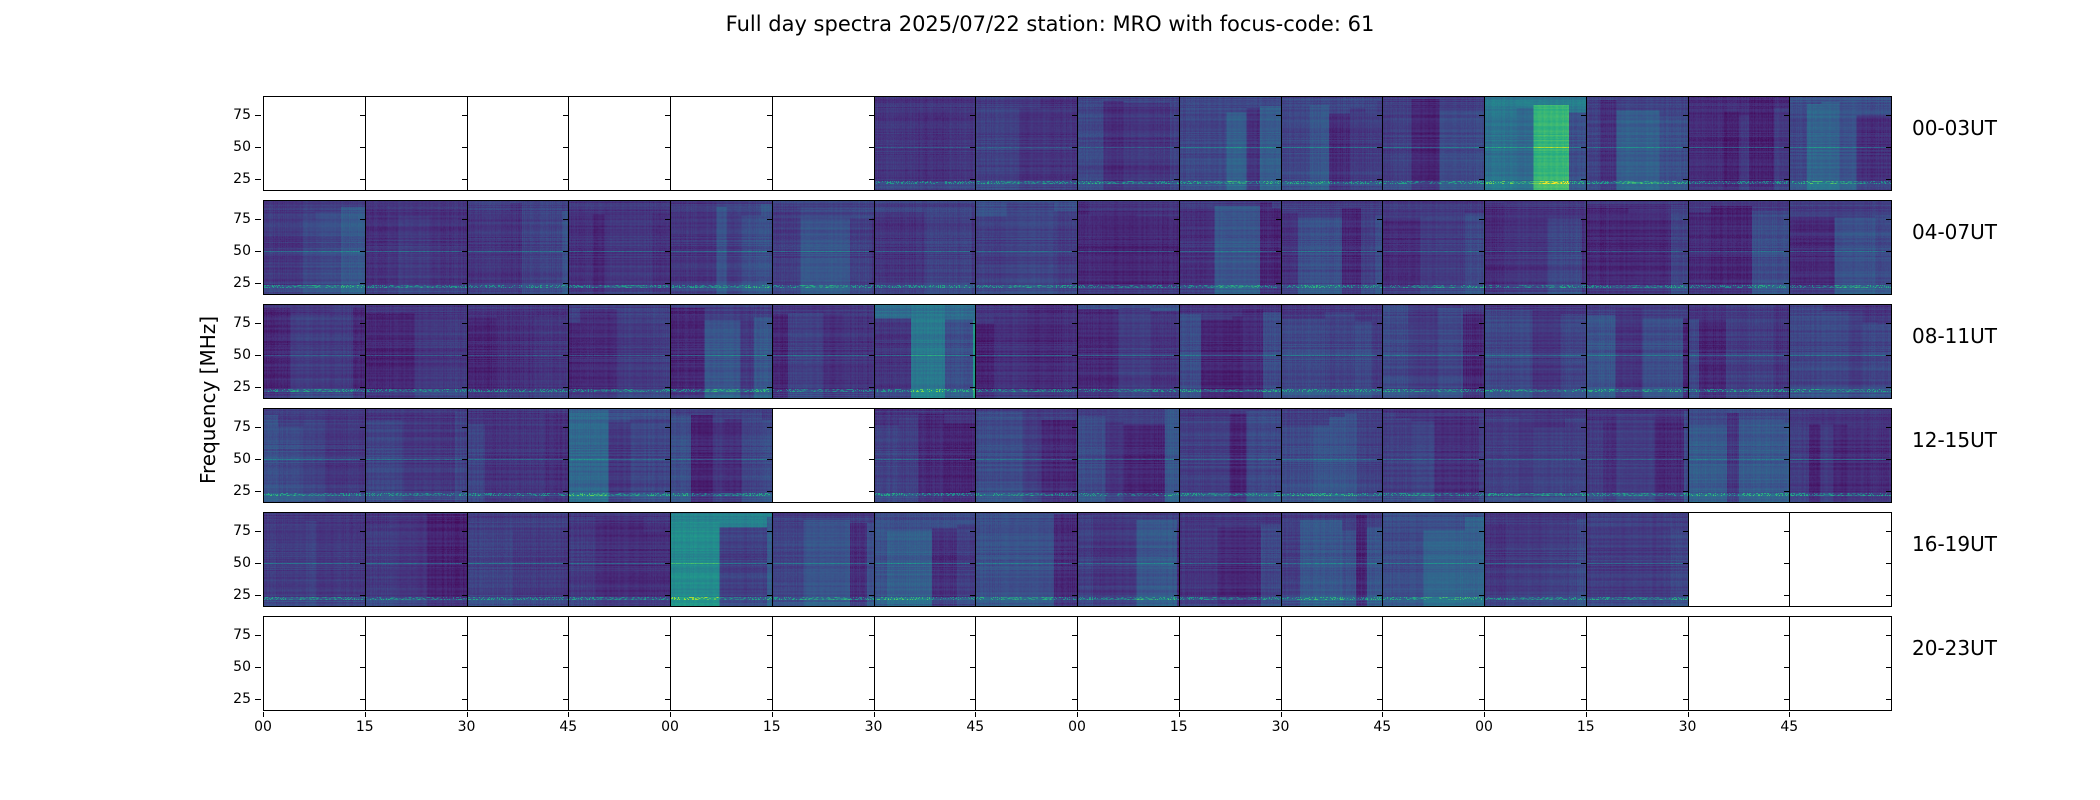 The image size is (2100, 800). What do you see at coordinates (670, 727) in the screenshot?
I see `x-tick-label: 00` at bounding box center [670, 727].